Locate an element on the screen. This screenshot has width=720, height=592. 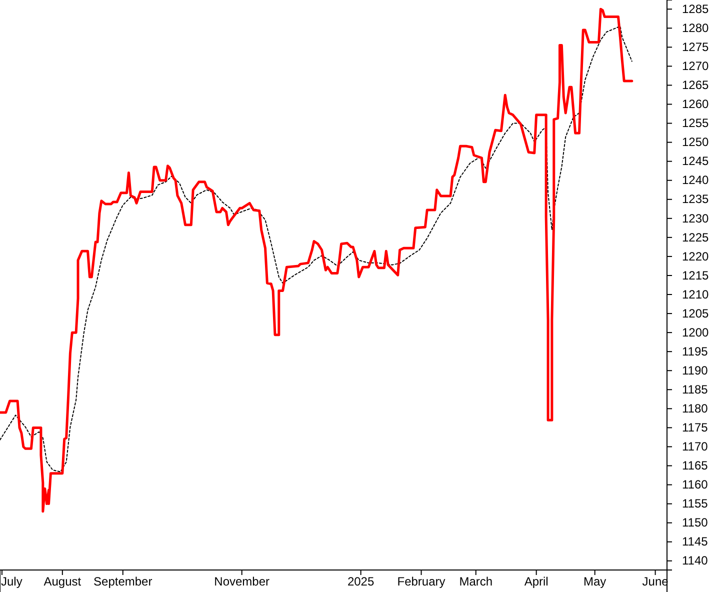
y-tick-label: 1285 is located at coordinates (696, 9).